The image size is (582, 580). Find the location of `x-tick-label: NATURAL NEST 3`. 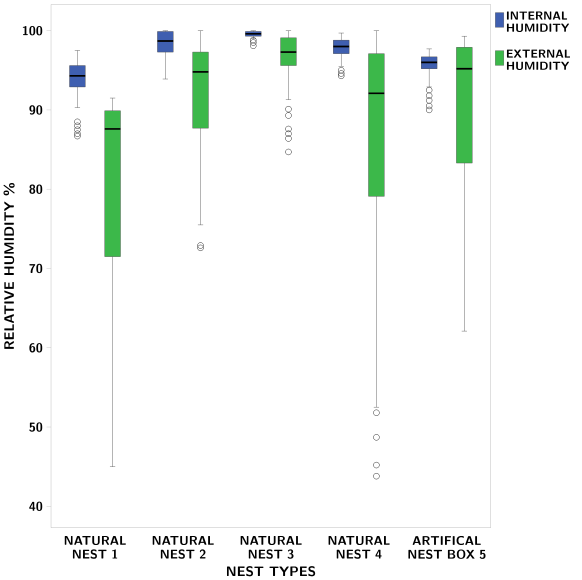

x-tick-label: NATURAL NEST 3 is located at coordinates (271, 547).